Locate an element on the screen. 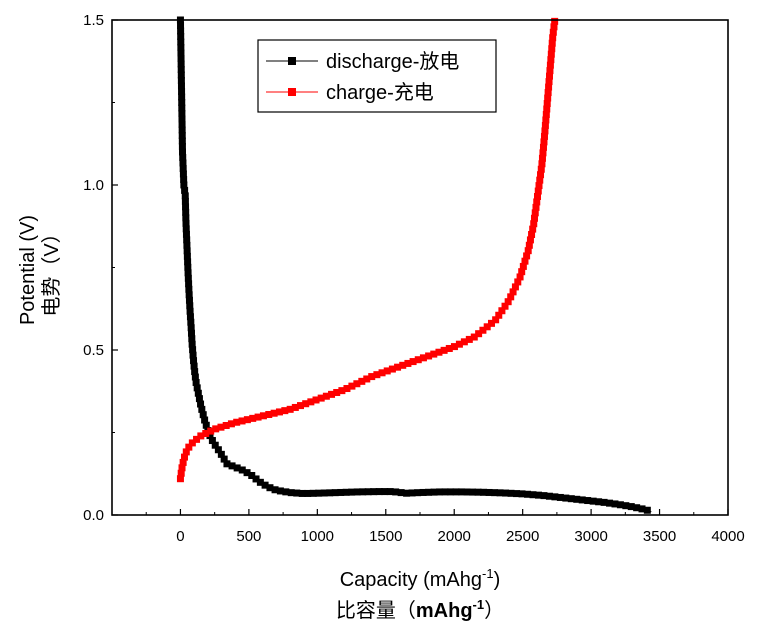 The image size is (765, 632). legend-label-charge: charge-充电 is located at coordinates (380, 92).